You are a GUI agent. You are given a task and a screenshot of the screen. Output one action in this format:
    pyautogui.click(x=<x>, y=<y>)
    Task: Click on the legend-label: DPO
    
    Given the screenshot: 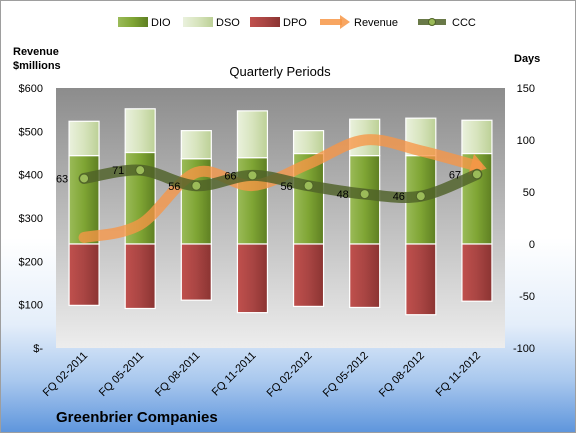 What is the action you would take?
    pyautogui.click(x=295, y=23)
    